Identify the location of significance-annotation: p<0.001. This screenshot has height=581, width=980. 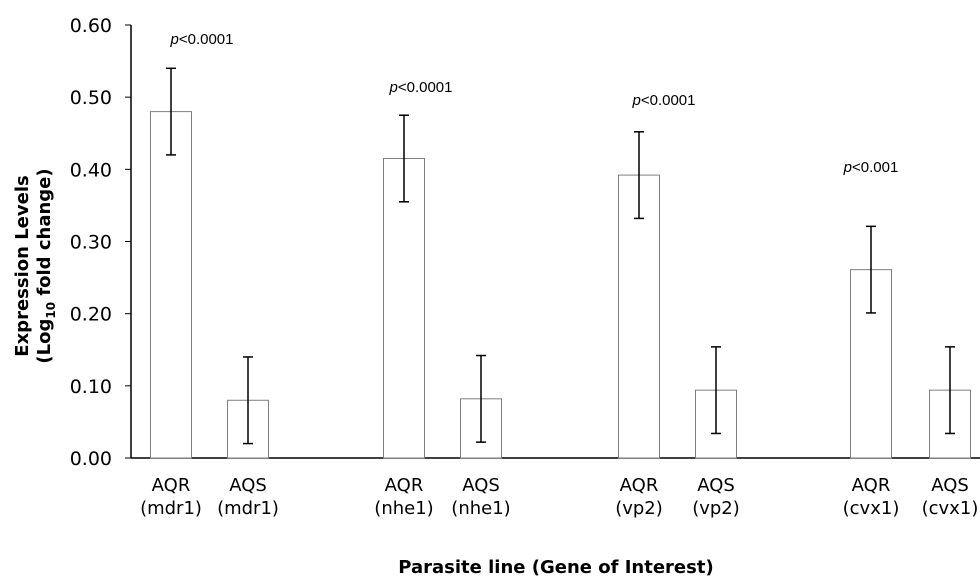
(871, 167).